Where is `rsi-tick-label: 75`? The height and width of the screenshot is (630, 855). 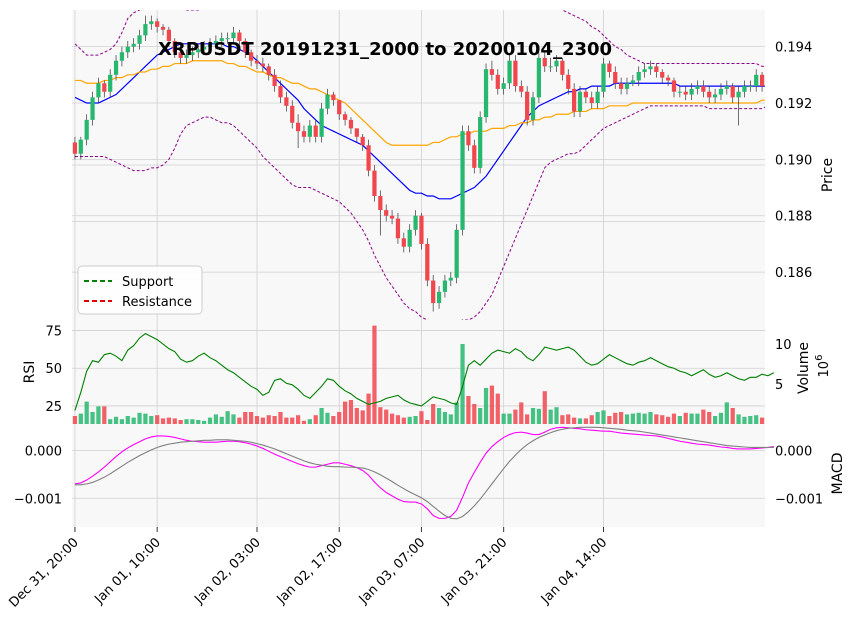
rsi-tick-label: 75 is located at coordinates (53, 332).